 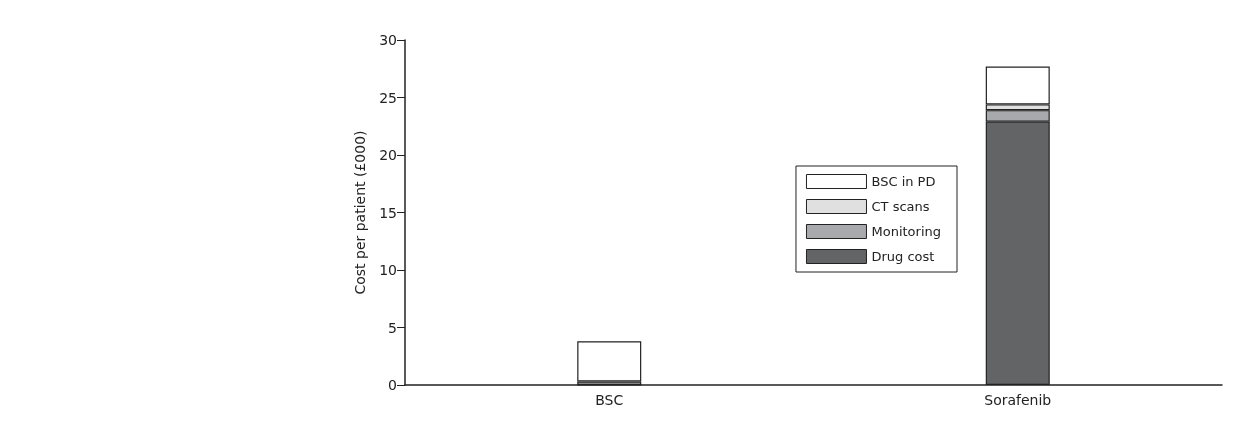 What do you see at coordinates (392, 327) in the screenshot?
I see `y-tick-label: 5` at bounding box center [392, 327].